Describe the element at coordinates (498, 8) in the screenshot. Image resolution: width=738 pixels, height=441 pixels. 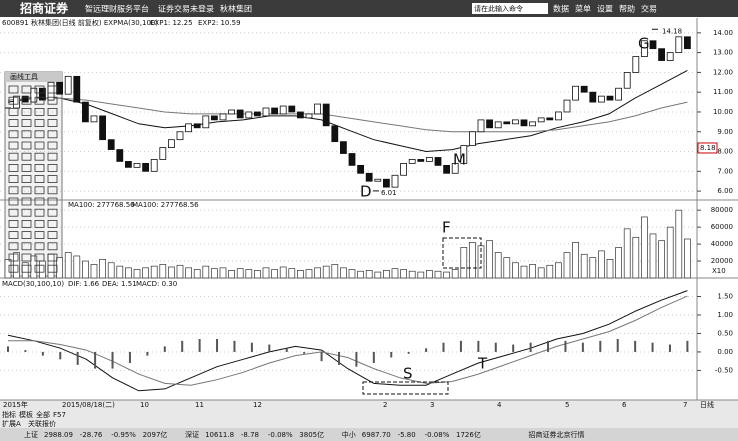
I see `command-placeholder: 请在此输入命令` at that location.